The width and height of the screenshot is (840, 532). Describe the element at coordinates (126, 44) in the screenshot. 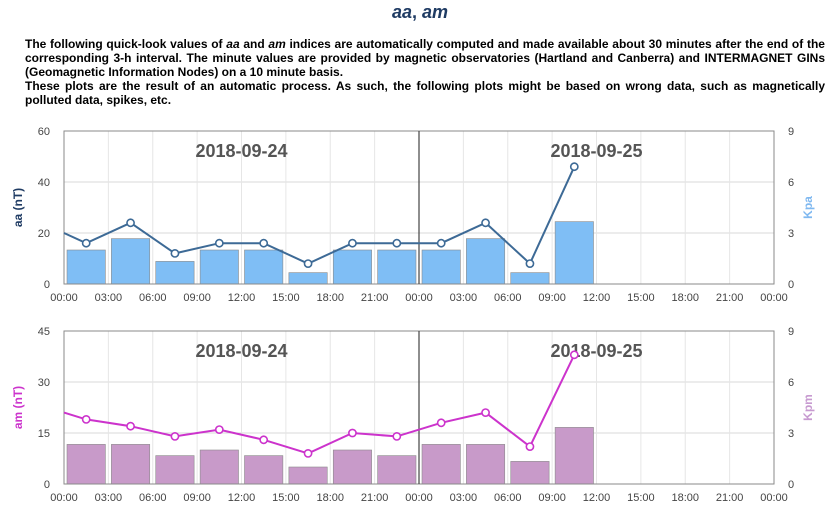

I see `intro-text-part: The following quick-look values of` at that location.